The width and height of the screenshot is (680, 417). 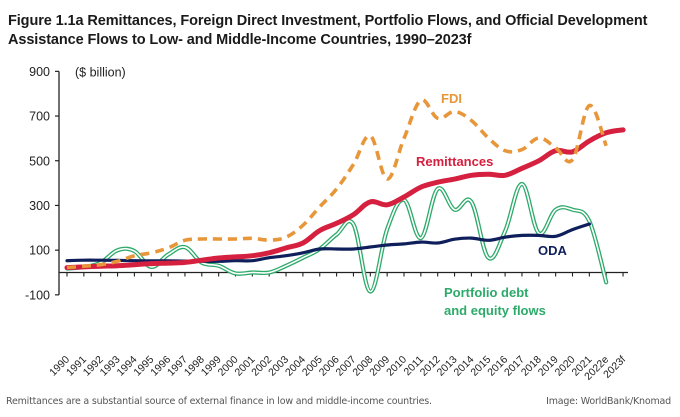 What do you see at coordinates (39, 251) in the screenshot?
I see `y-tick-label: 100` at bounding box center [39, 251].